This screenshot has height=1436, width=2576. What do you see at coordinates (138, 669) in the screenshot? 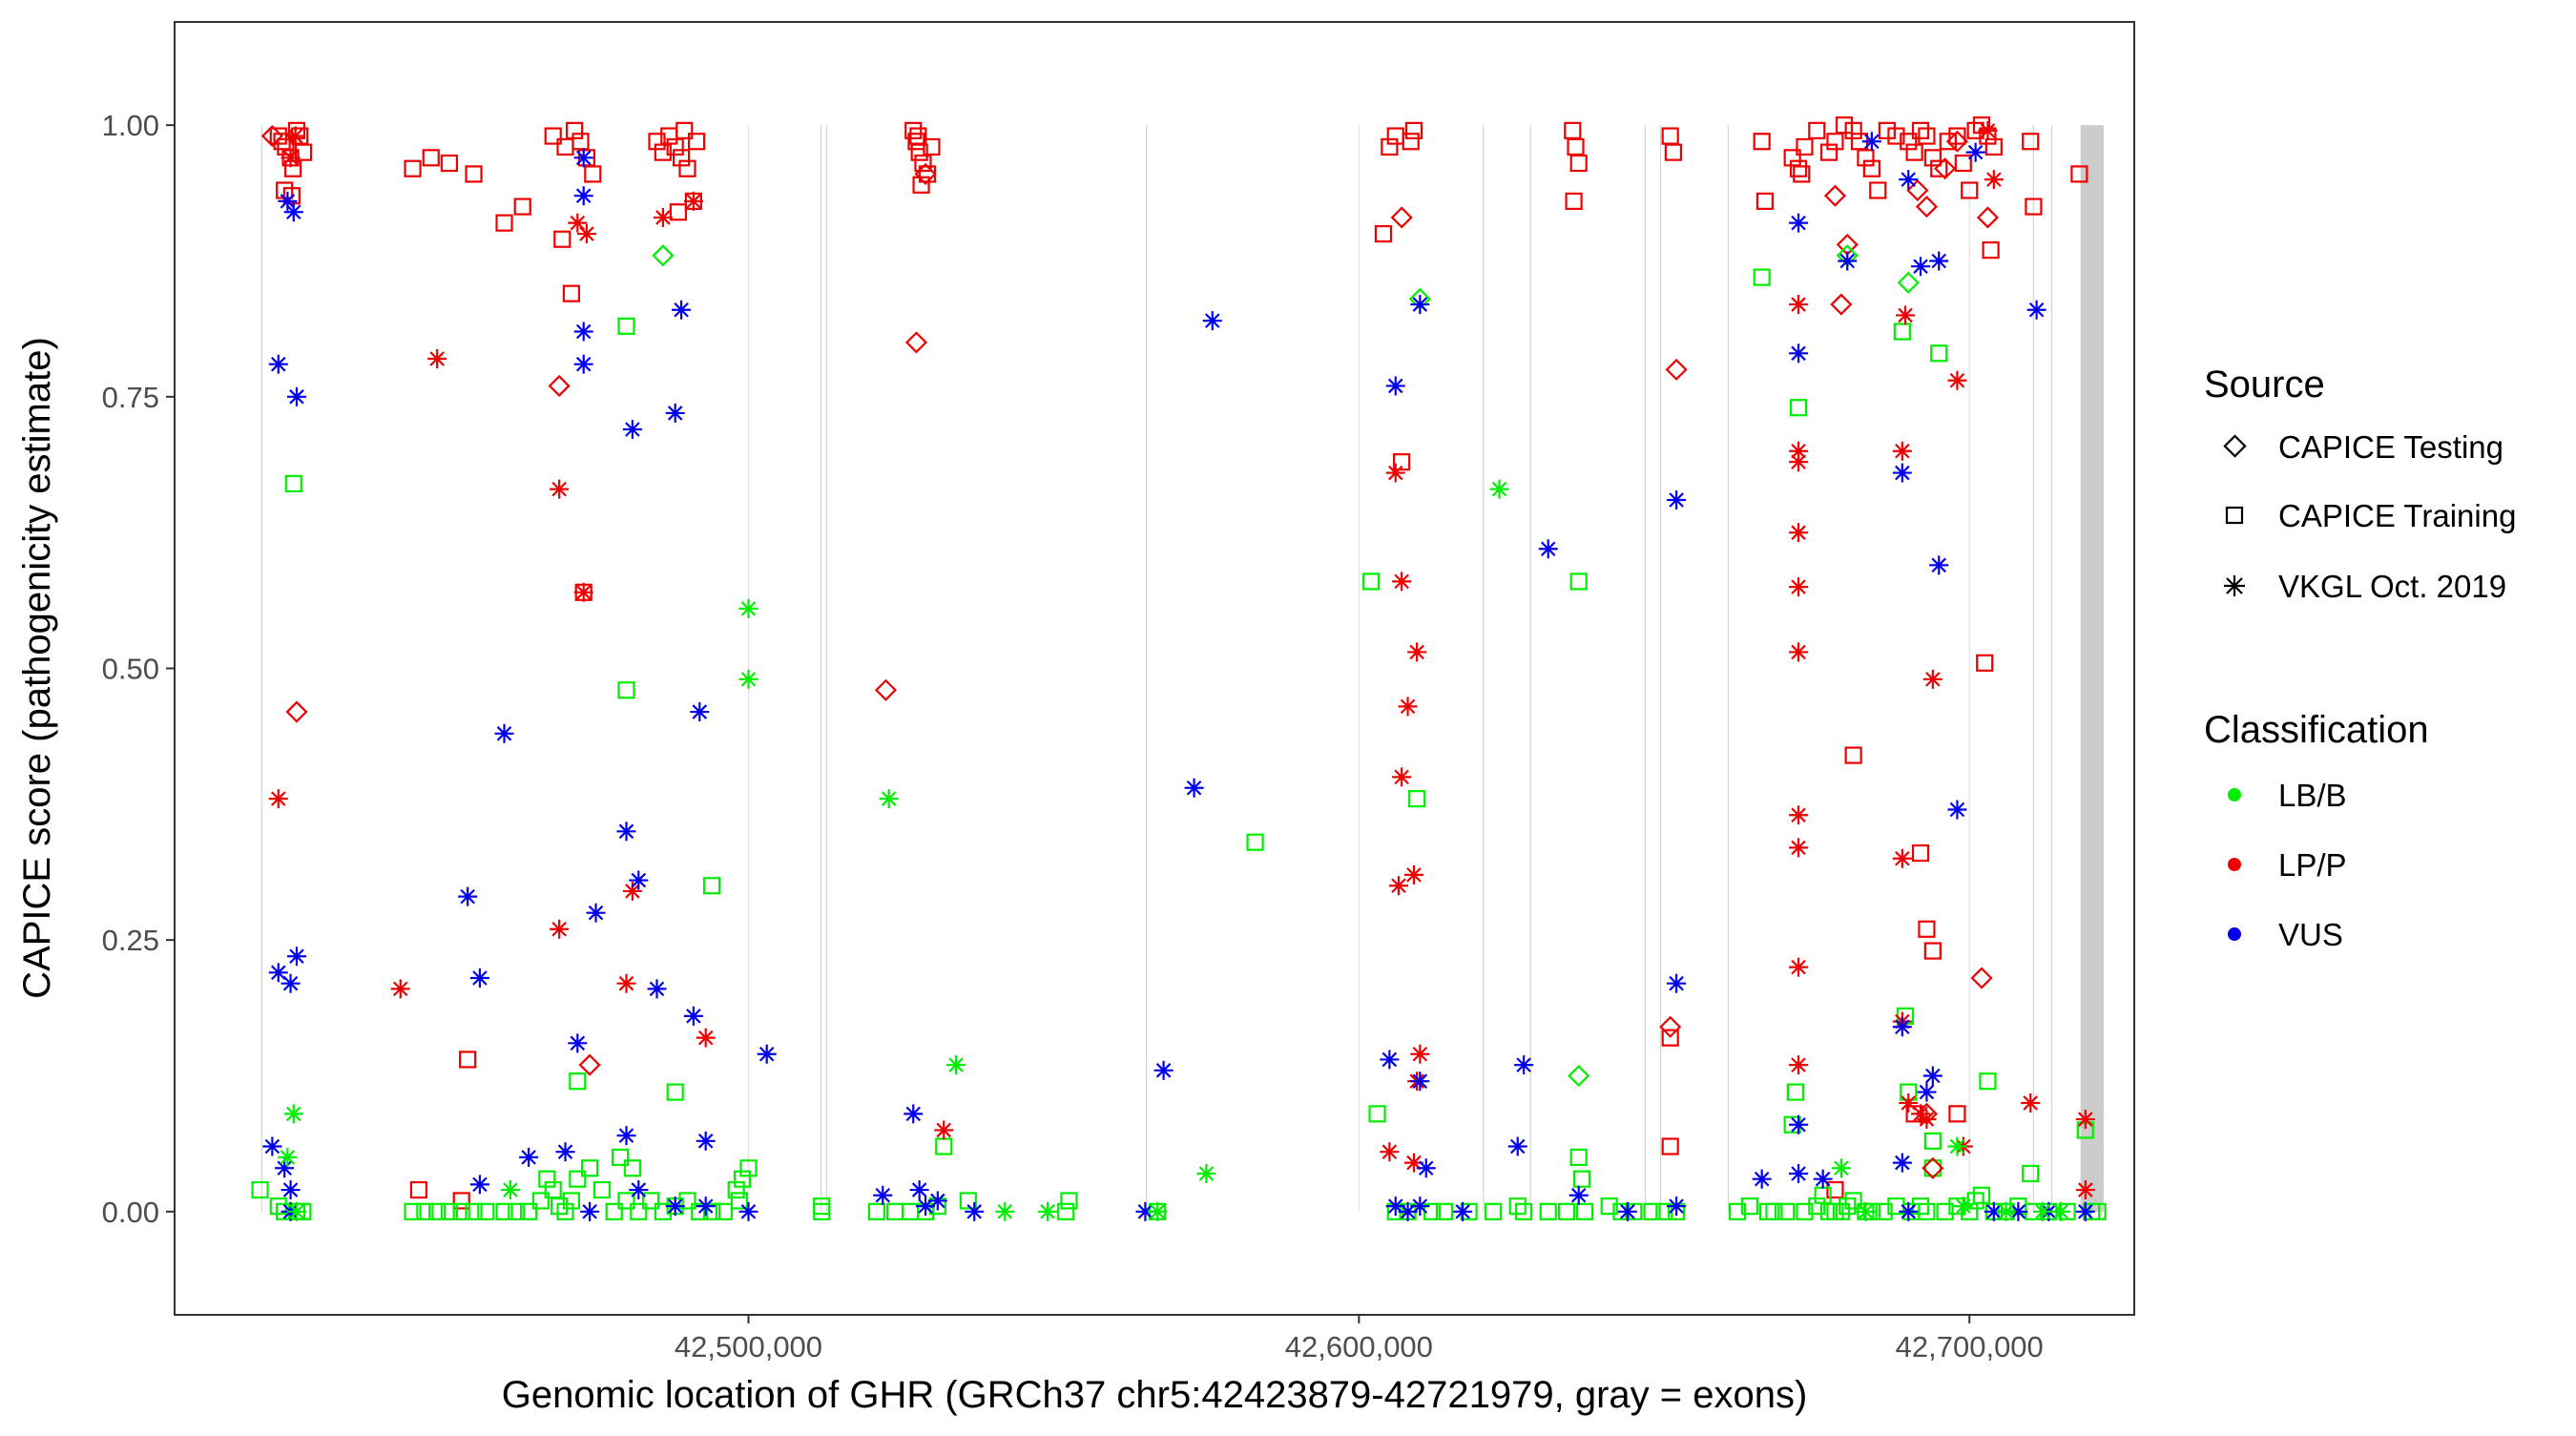
I see `y-axis-ticks: 0.00 0.25 0.50 0.75 1.00` at bounding box center [138, 669].